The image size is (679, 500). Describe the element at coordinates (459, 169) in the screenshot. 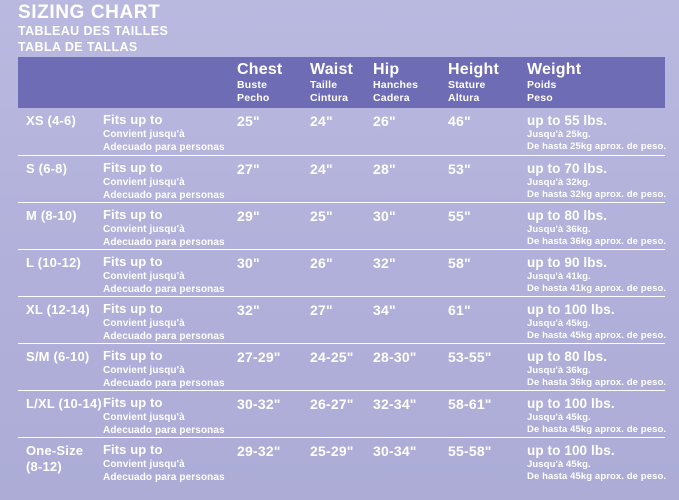

I see `height-measurement: 53"` at that location.